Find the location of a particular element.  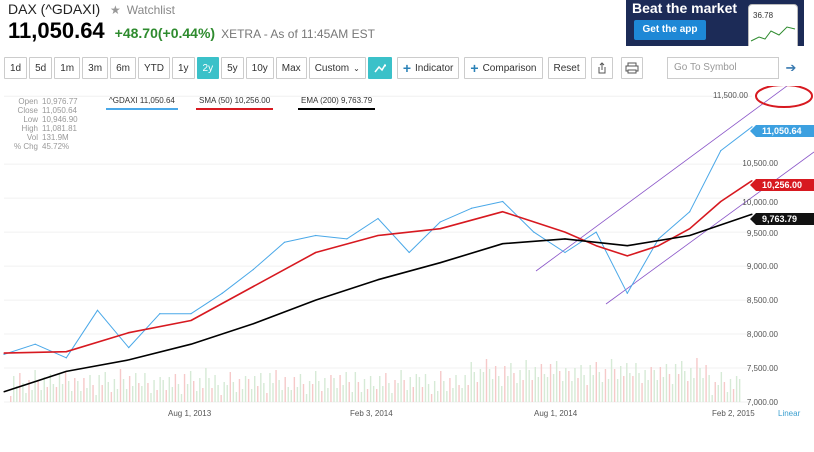

legend-sma: SMA (50) 10,256.00 is located at coordinates (235, 103).